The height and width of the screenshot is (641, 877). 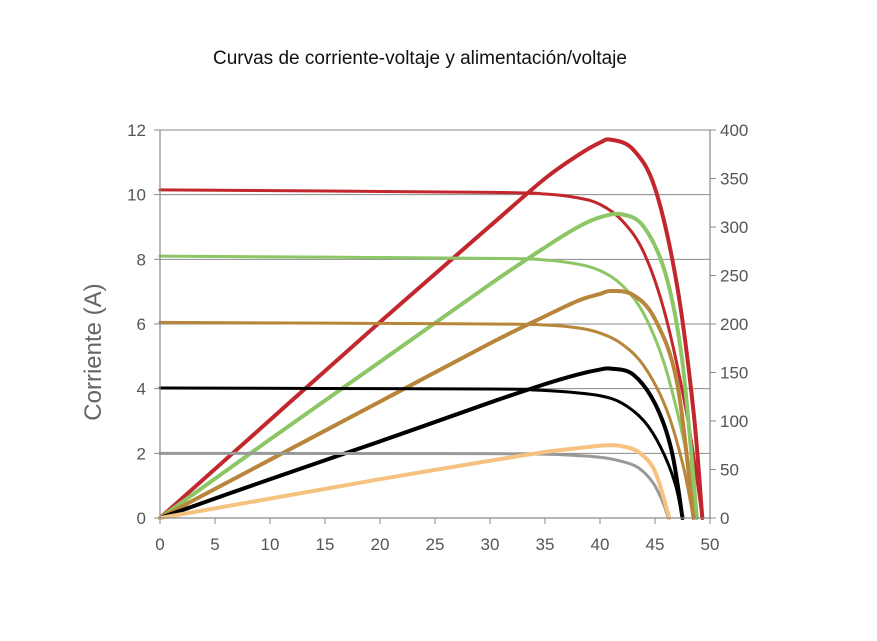 What do you see at coordinates (93, 351) in the screenshot?
I see `y-axis-label: Corriente (A)` at bounding box center [93, 351].